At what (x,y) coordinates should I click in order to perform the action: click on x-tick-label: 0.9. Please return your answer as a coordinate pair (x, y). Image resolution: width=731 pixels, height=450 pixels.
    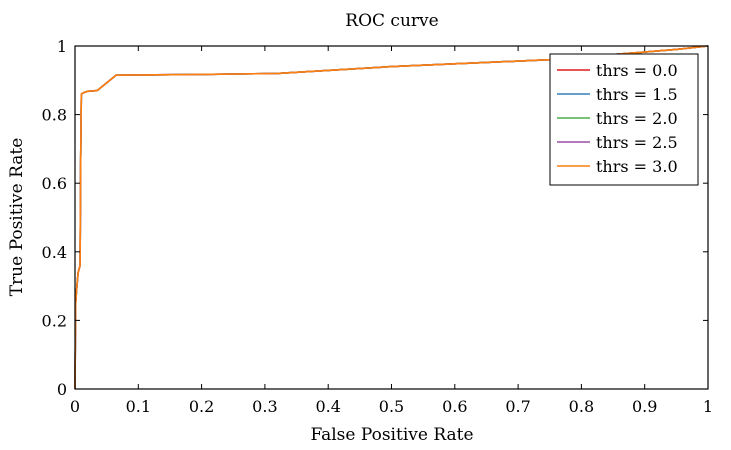
    Looking at the image, I should click on (644, 406).